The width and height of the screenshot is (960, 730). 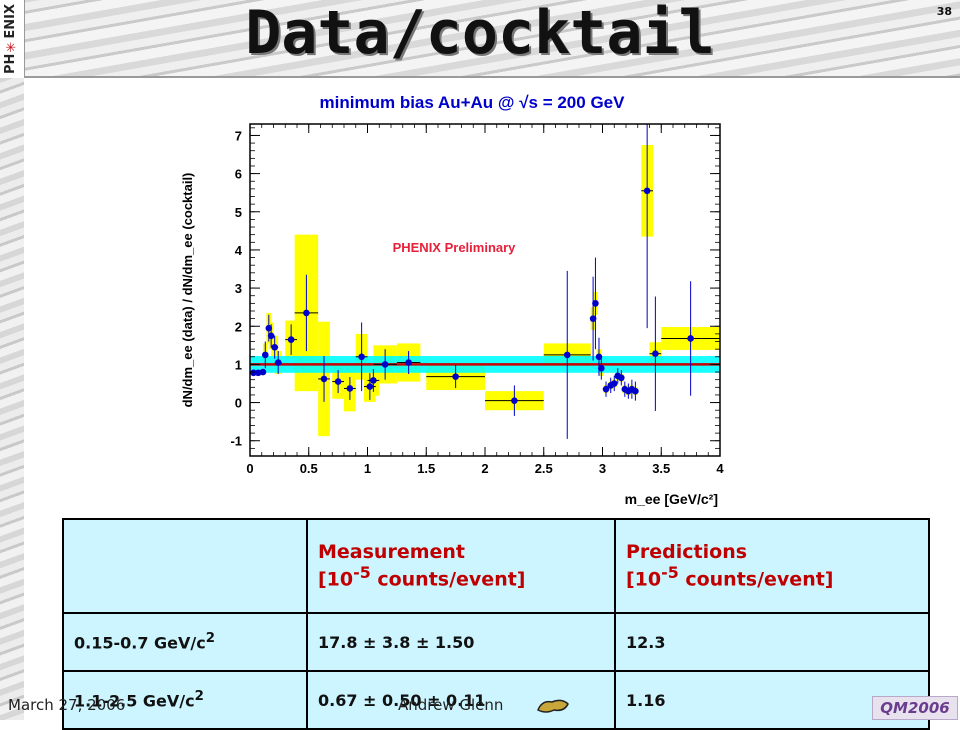 What do you see at coordinates (239, 250) in the screenshot?
I see `y-tick-label: 4` at bounding box center [239, 250].